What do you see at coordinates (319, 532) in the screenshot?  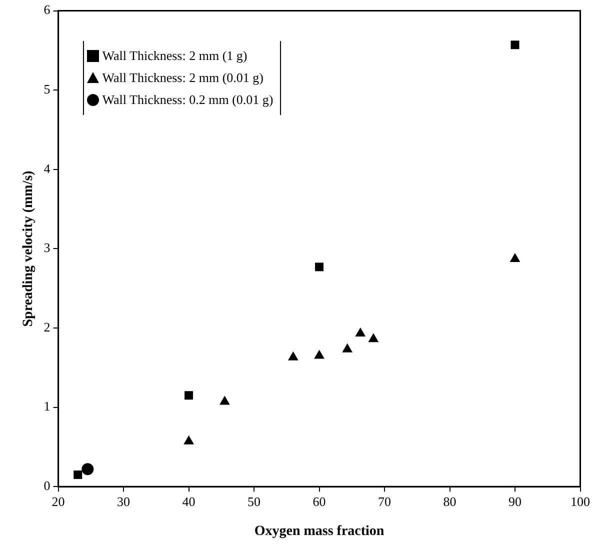 I see `x-axis-title: Oxygen mass fraction` at bounding box center [319, 532].